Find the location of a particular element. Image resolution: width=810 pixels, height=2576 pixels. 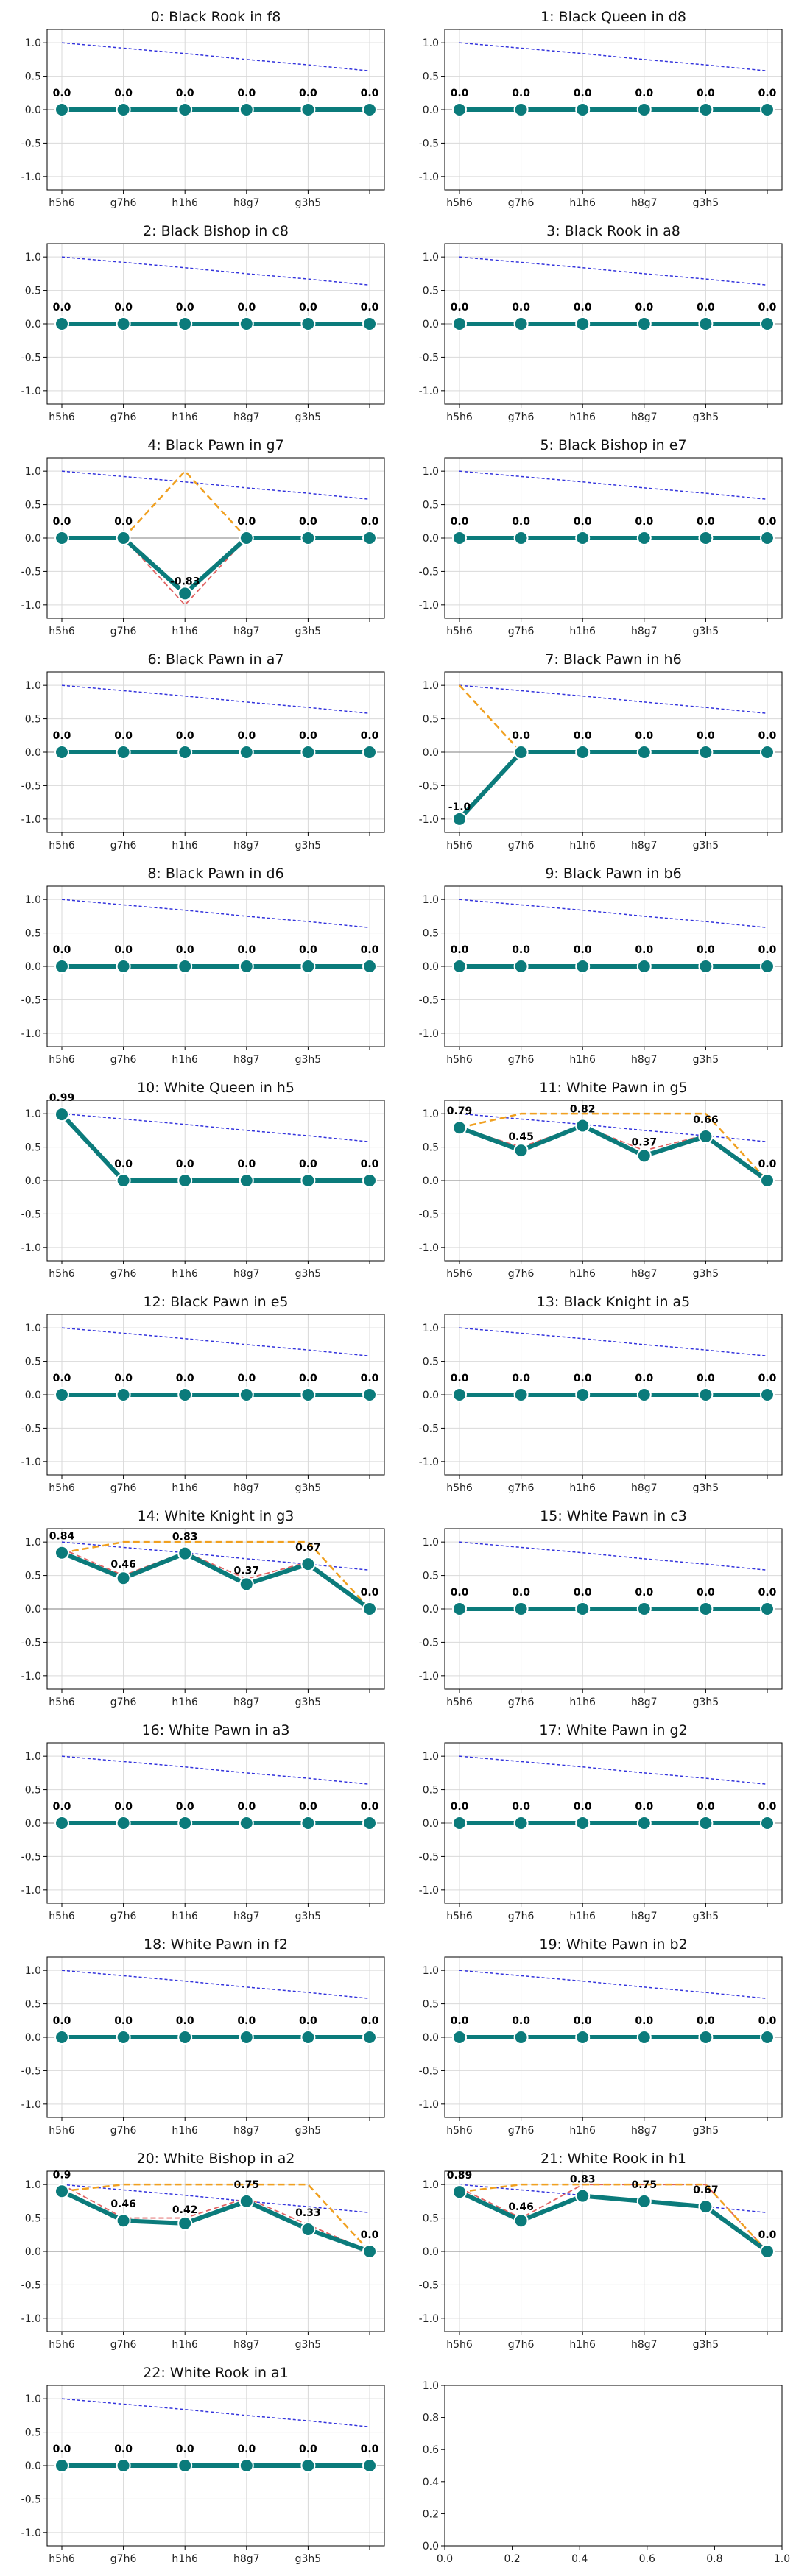

data-label: 0.37 is located at coordinates (645, 1142).